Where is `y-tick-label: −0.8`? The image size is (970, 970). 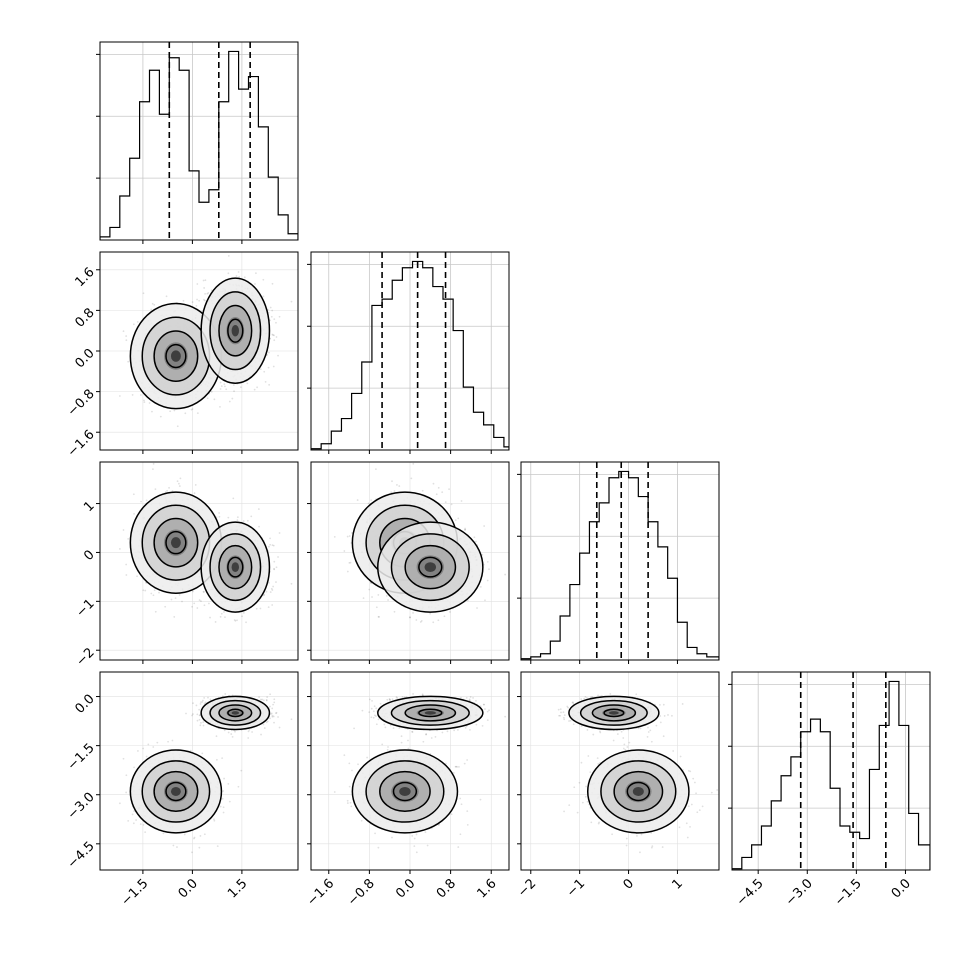 y-tick-label: −0.8 is located at coordinates (81, 403).